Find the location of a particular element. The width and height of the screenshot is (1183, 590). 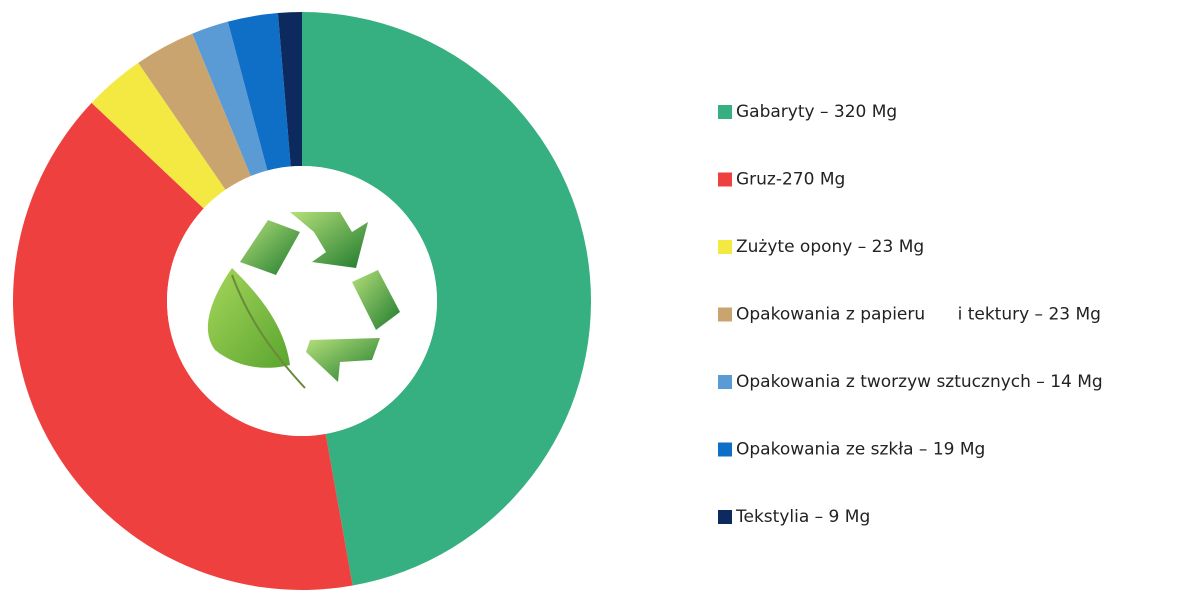

legend-label: Tekstylia – 9 Mg is located at coordinates (802, 517).